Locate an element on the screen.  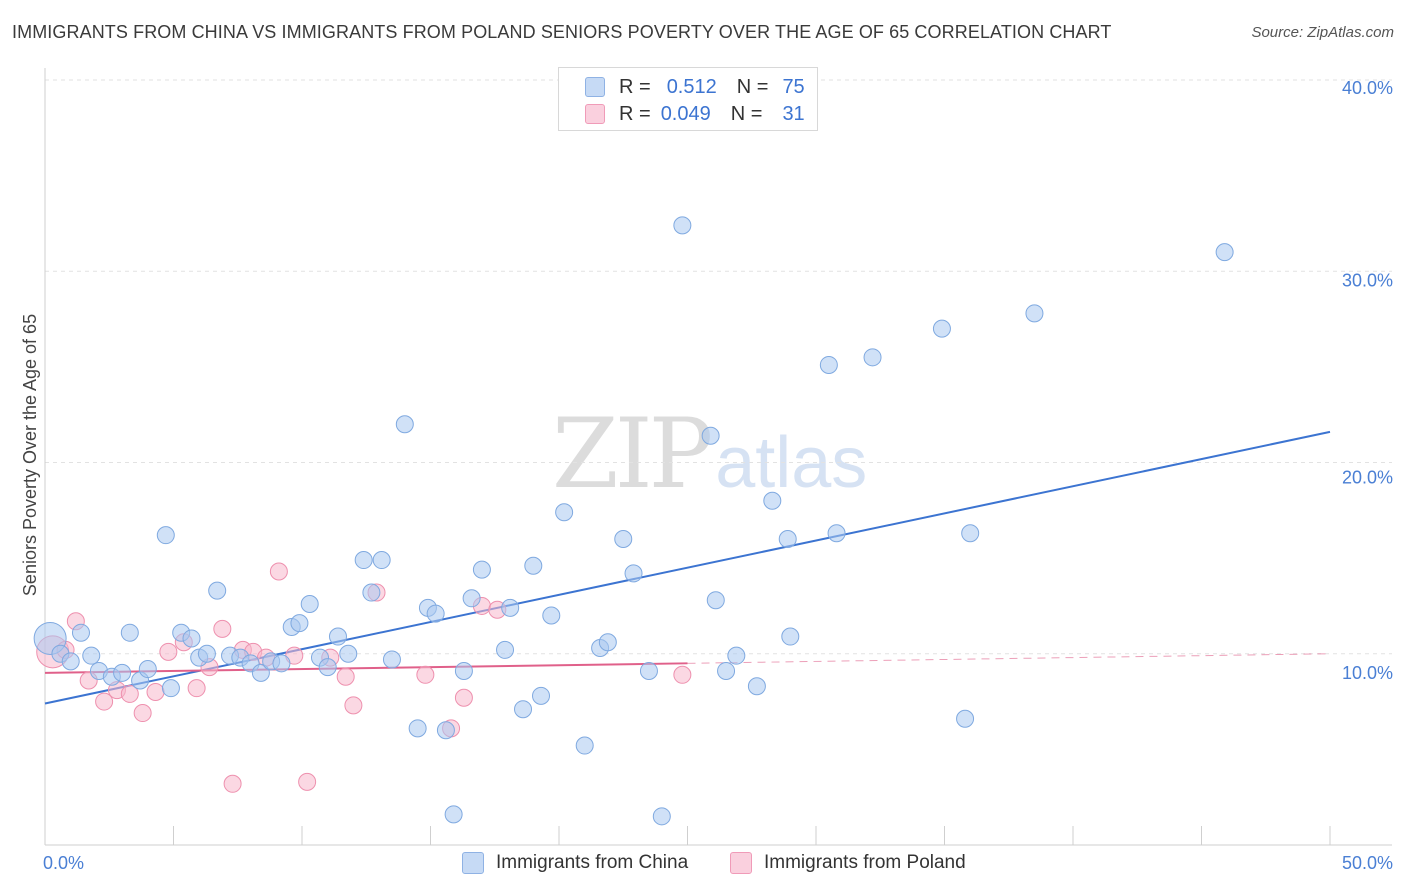
y-tick-label: 10.0% is located at coordinates (1367, 673).